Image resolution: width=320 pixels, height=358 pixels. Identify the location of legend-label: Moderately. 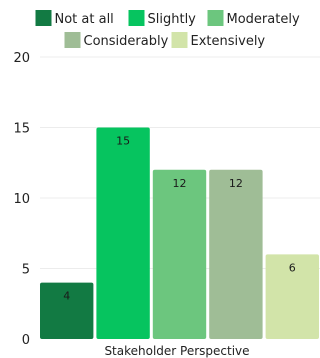
(263, 19).